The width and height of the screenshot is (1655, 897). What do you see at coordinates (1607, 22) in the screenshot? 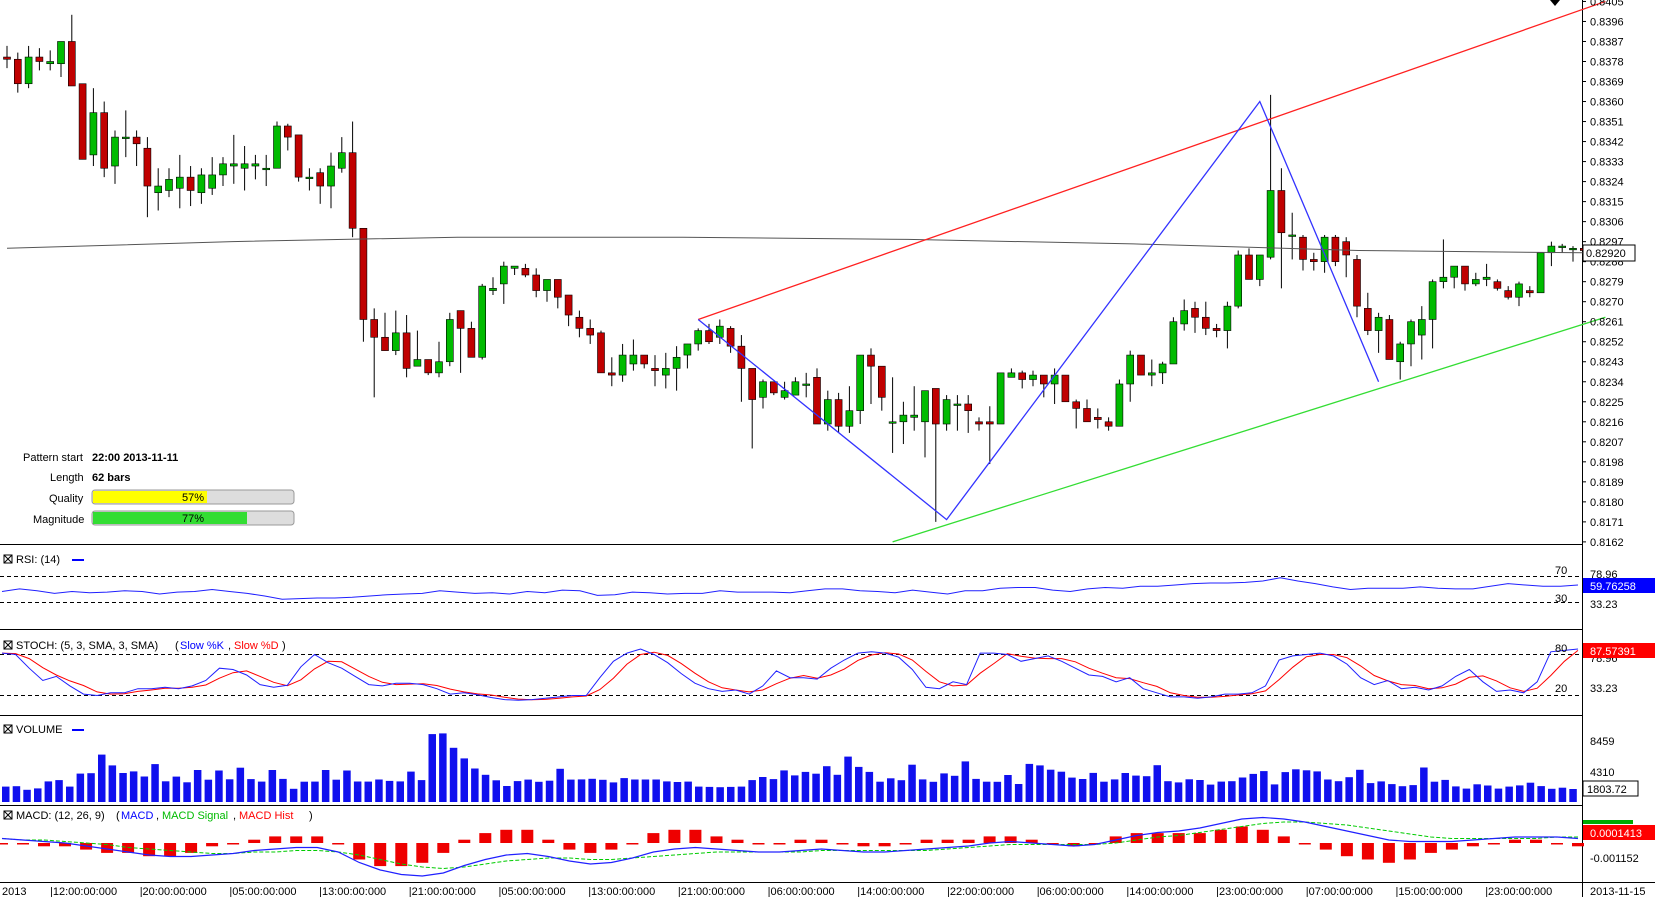
I see `price-tick-label: 0.8396` at bounding box center [1607, 22].